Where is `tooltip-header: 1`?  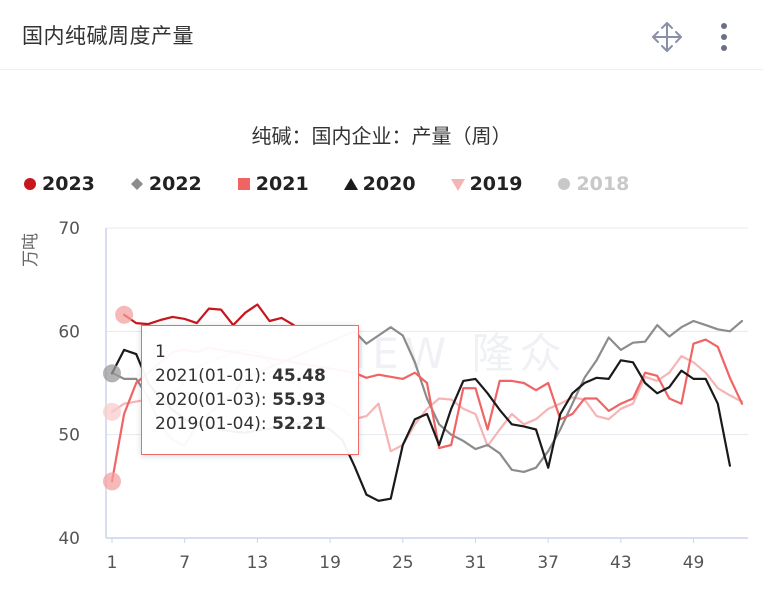
tooltip-header: 1 is located at coordinates (160, 352).